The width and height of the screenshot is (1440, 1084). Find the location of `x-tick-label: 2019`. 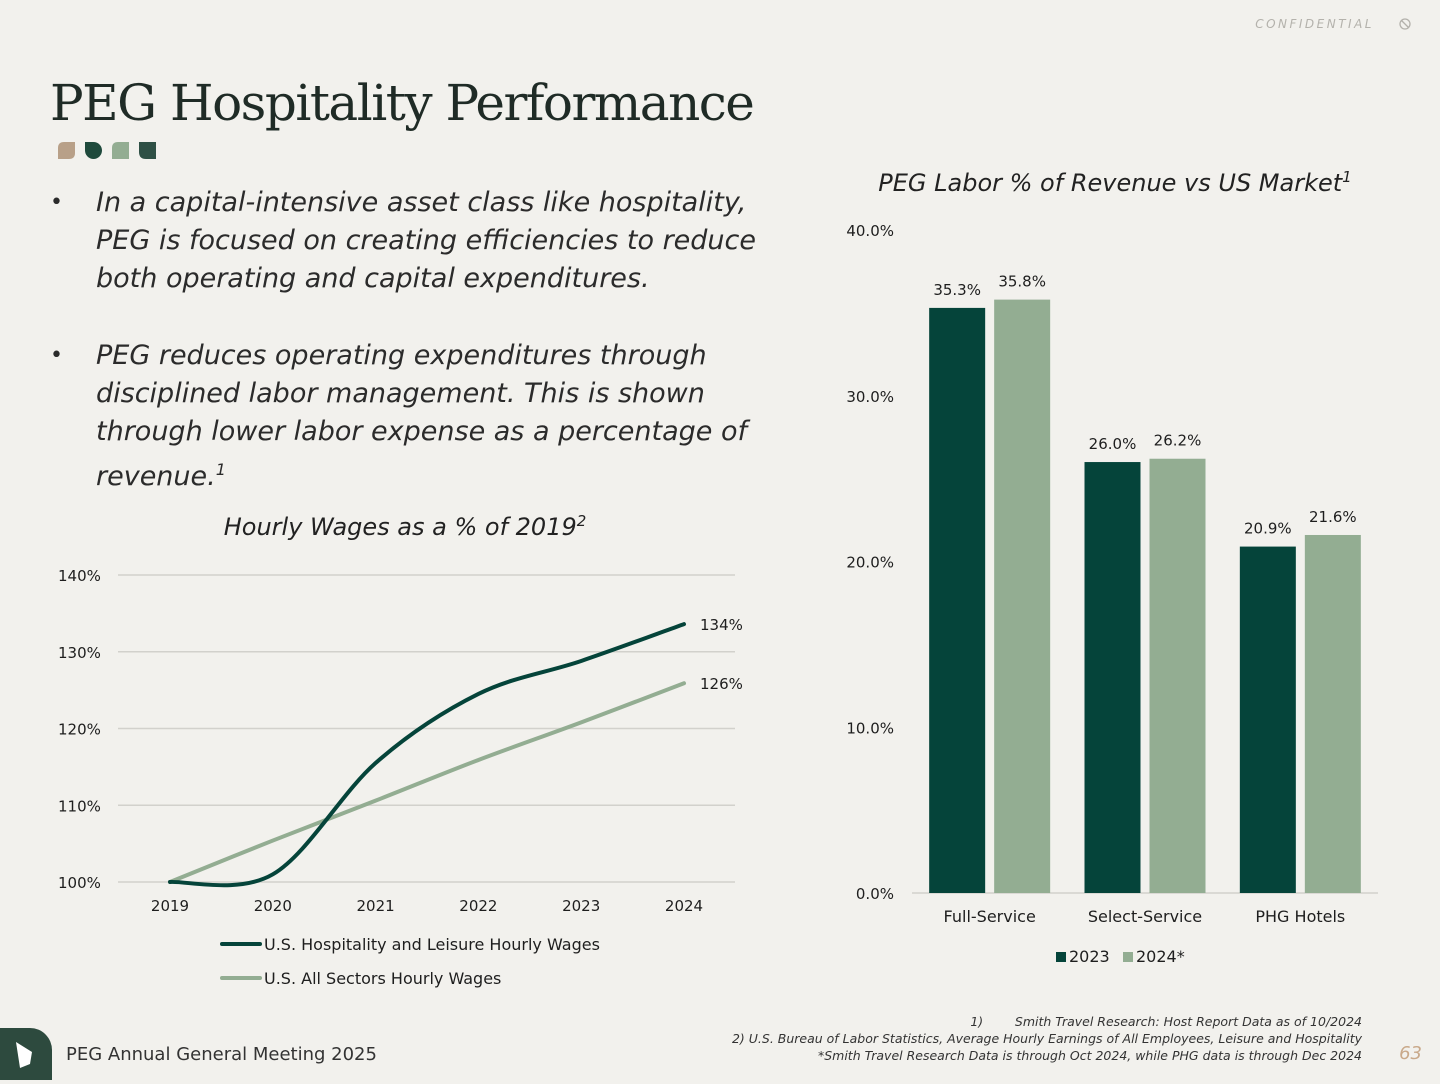

x-tick-label: 2019 is located at coordinates (170, 906).